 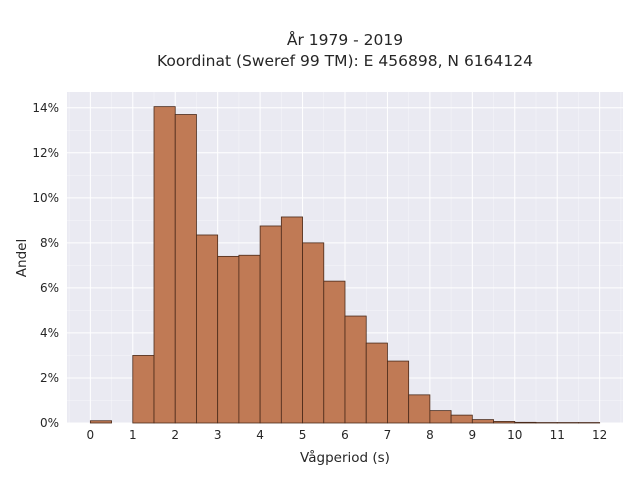 I want to click on y-axis-label: Andel, so click(x=22, y=258).